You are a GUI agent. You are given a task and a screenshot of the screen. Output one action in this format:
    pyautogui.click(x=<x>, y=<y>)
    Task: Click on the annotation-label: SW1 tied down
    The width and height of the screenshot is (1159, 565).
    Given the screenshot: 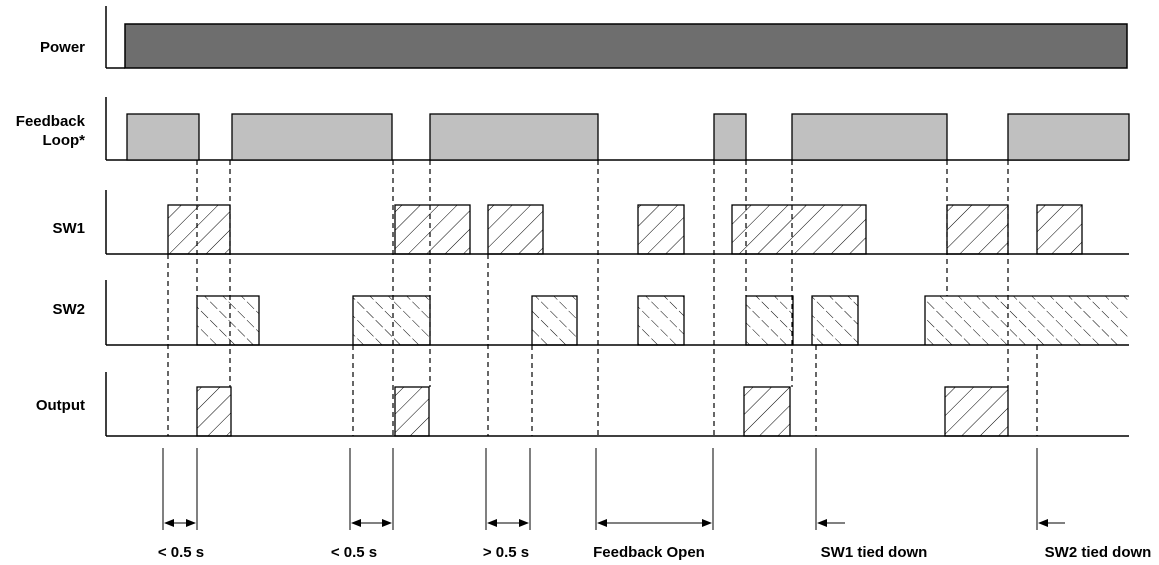 What is the action you would take?
    pyautogui.click(x=874, y=552)
    